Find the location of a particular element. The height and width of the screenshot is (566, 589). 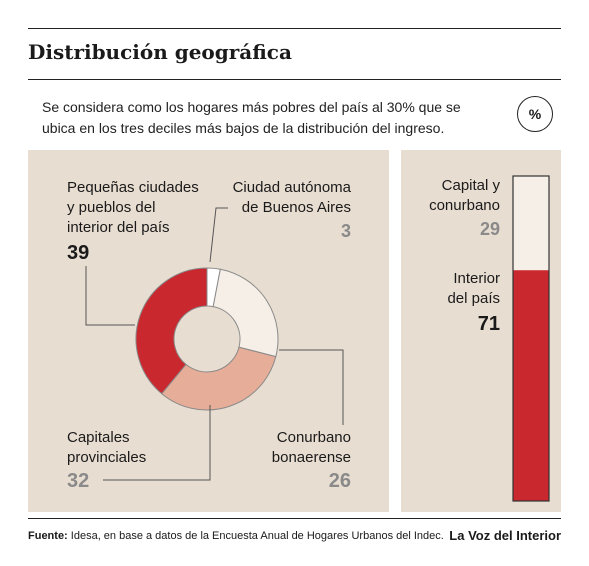

leader-line-caba is located at coordinates (218, 235).